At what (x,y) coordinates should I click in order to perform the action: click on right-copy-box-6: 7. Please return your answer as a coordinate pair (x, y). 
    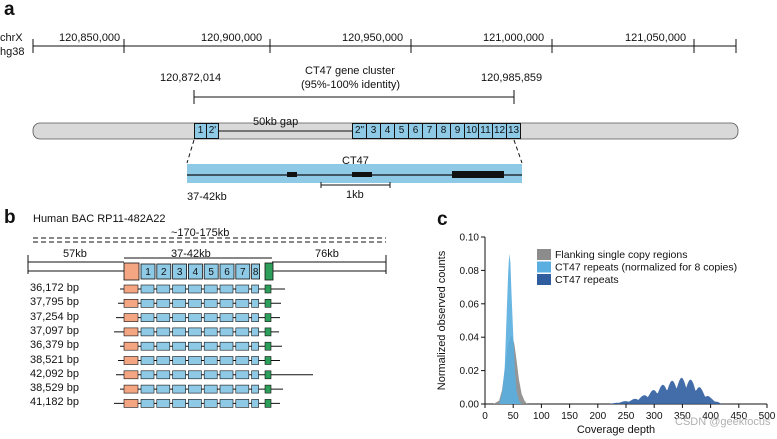
    Looking at the image, I should click on (429, 131).